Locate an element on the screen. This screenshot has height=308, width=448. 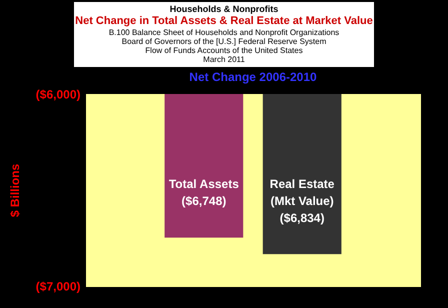
text: Net Change 2006-2010 is located at coordinates (253, 77).